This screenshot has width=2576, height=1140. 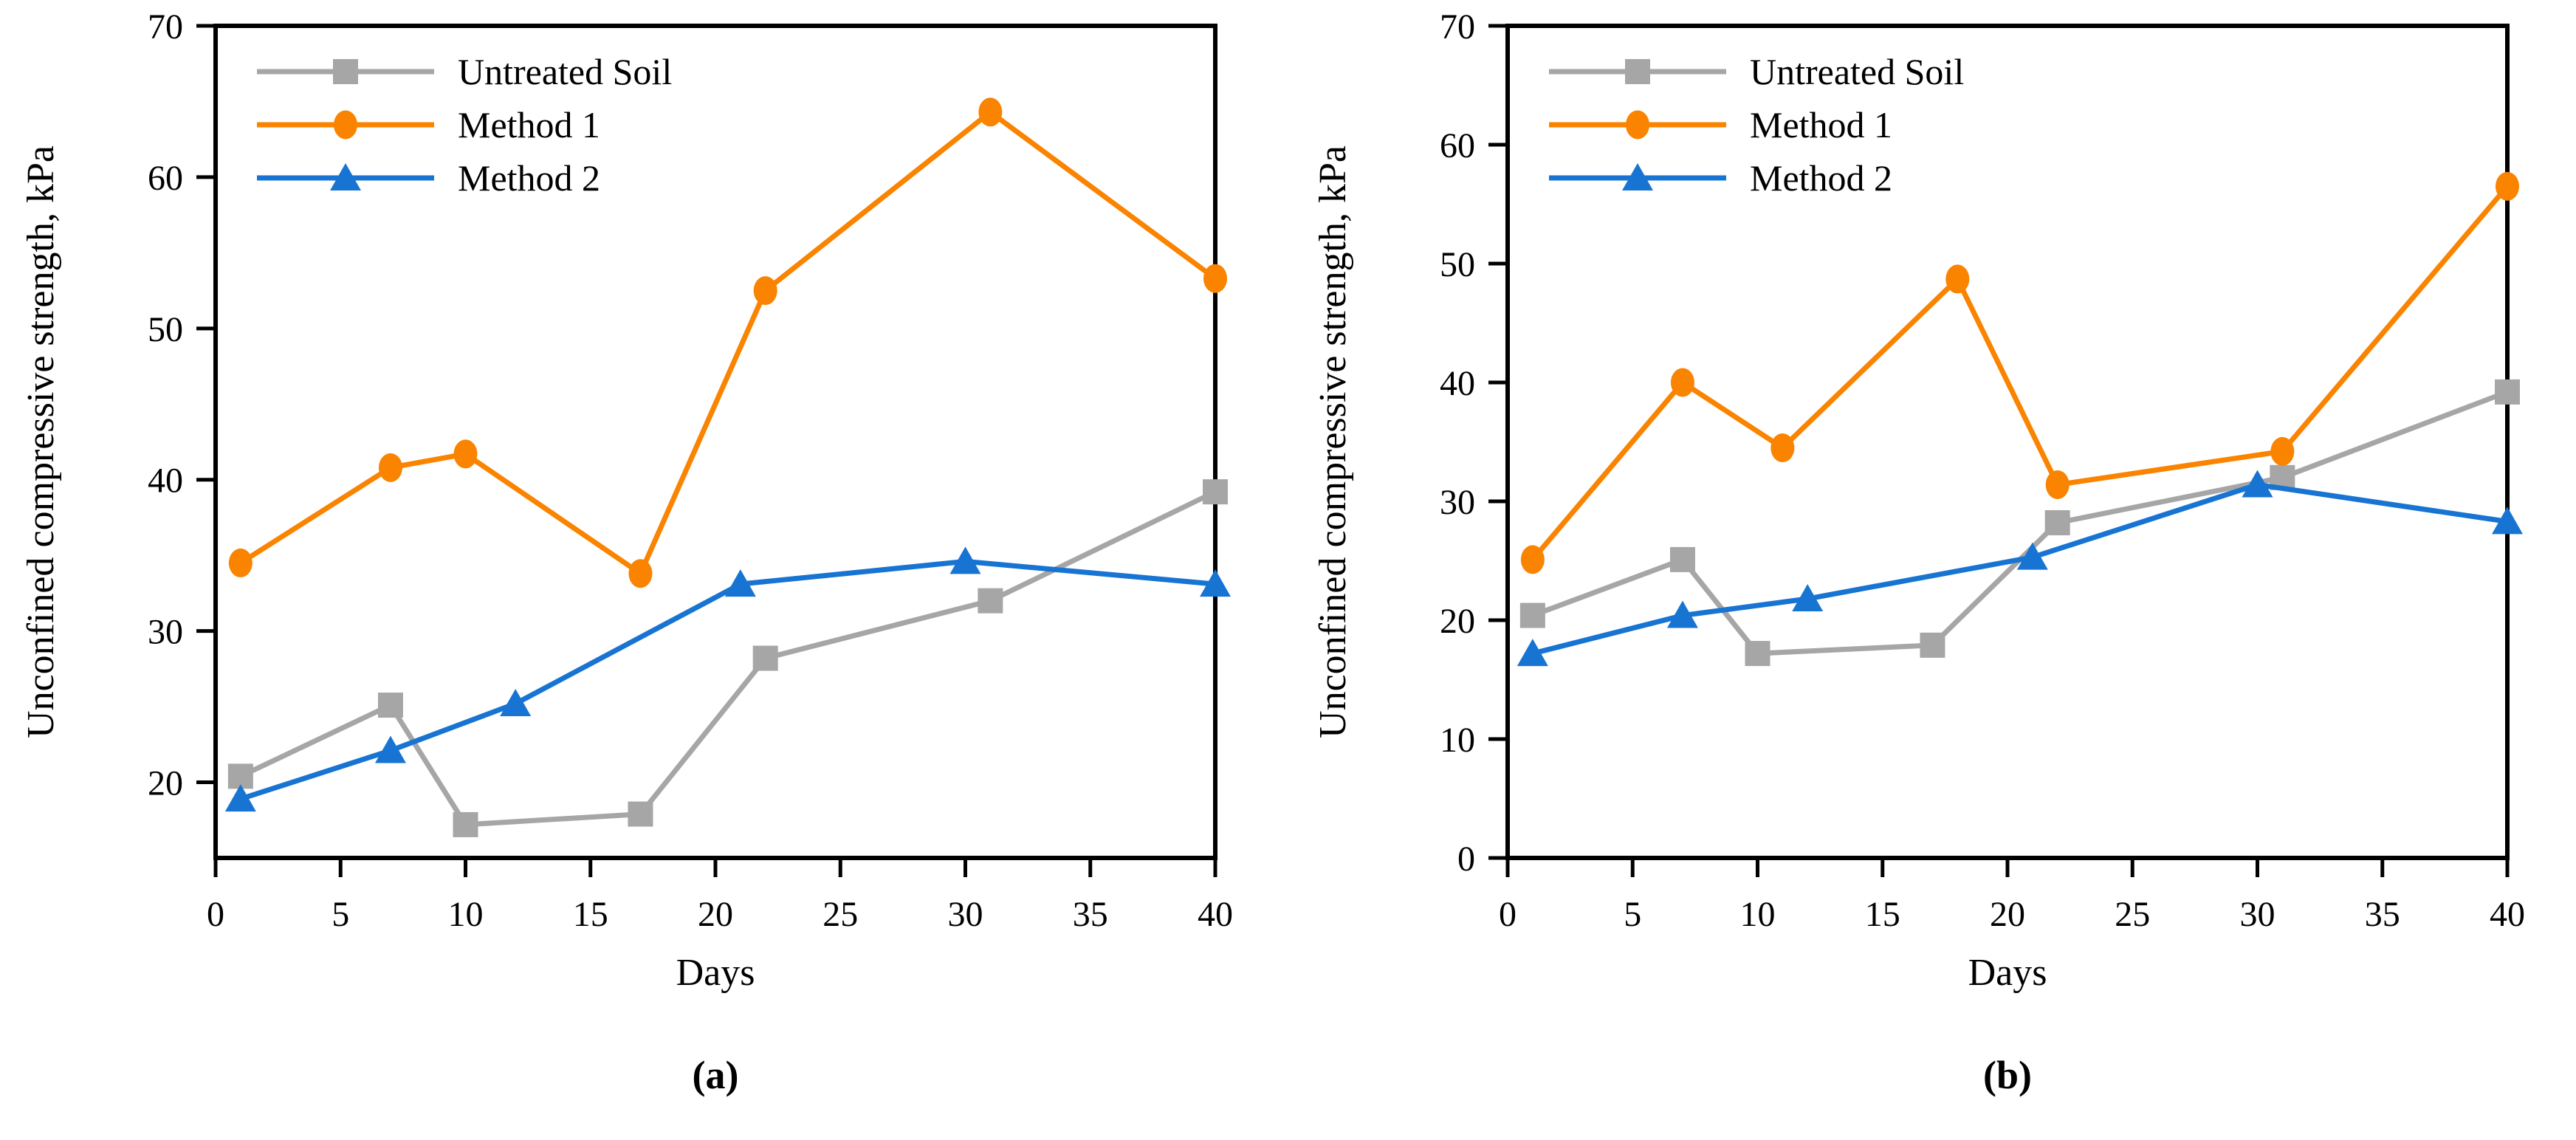 What do you see at coordinates (716, 1075) in the screenshot?
I see `panel-label: (a)` at bounding box center [716, 1075].